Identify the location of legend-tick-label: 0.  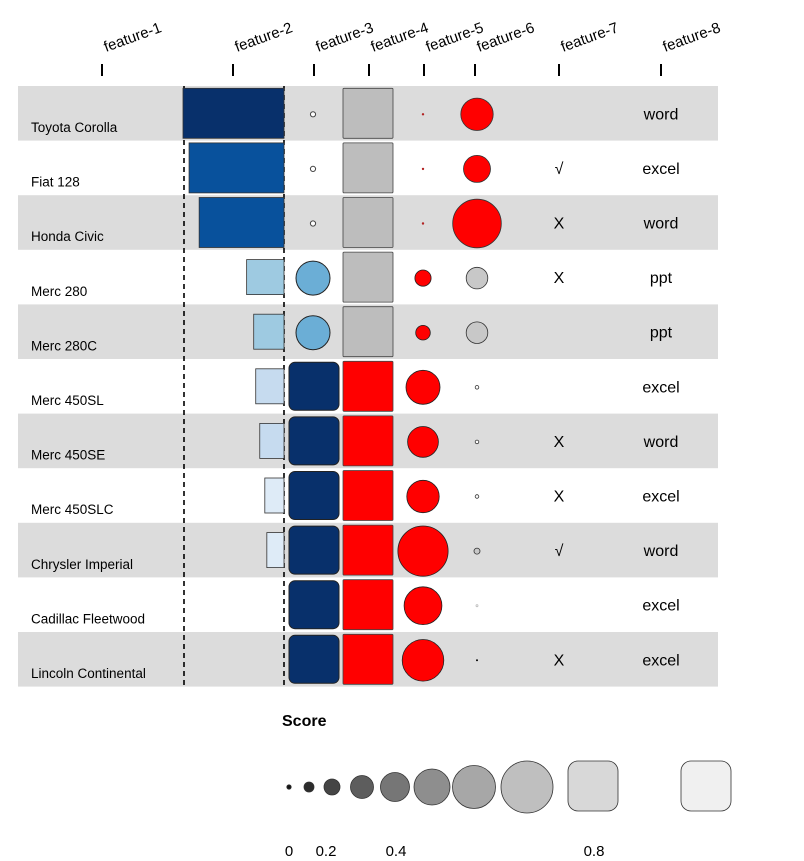
(289, 851).